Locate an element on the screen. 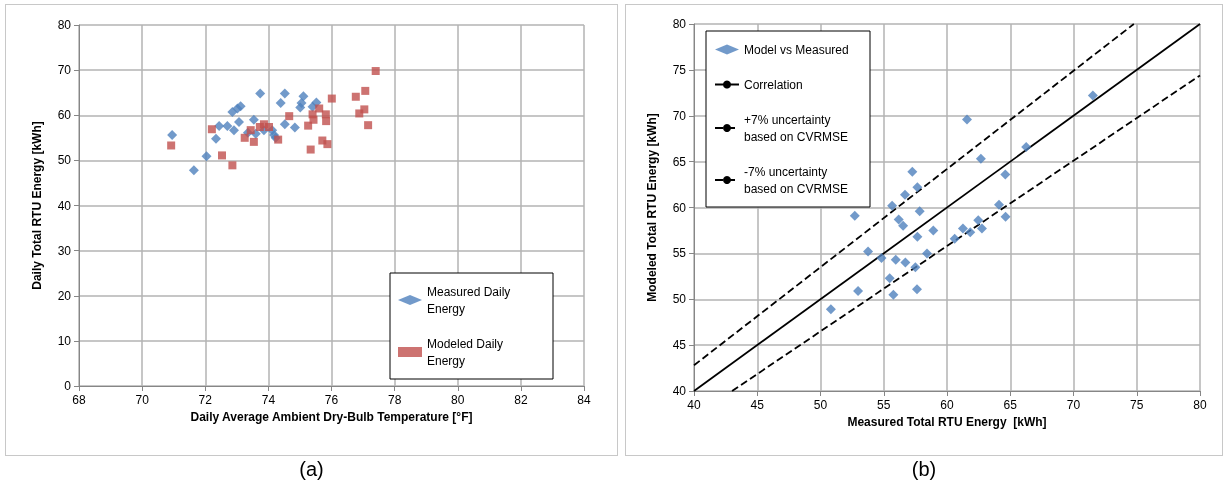  y-tick-label: 65 is located at coordinates (679, 161).